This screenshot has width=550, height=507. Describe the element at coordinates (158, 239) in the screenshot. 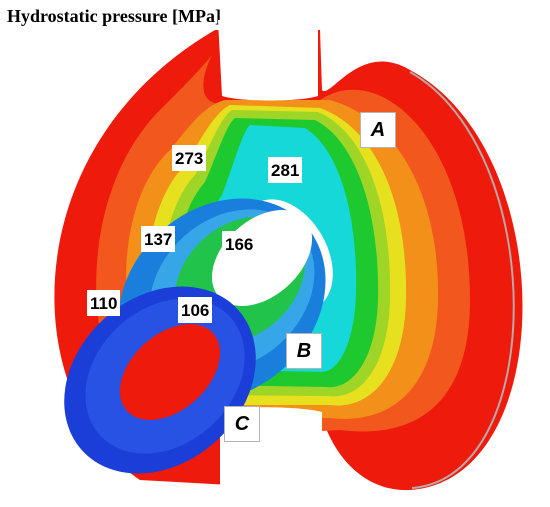

I see `value-label-137: 137` at that location.